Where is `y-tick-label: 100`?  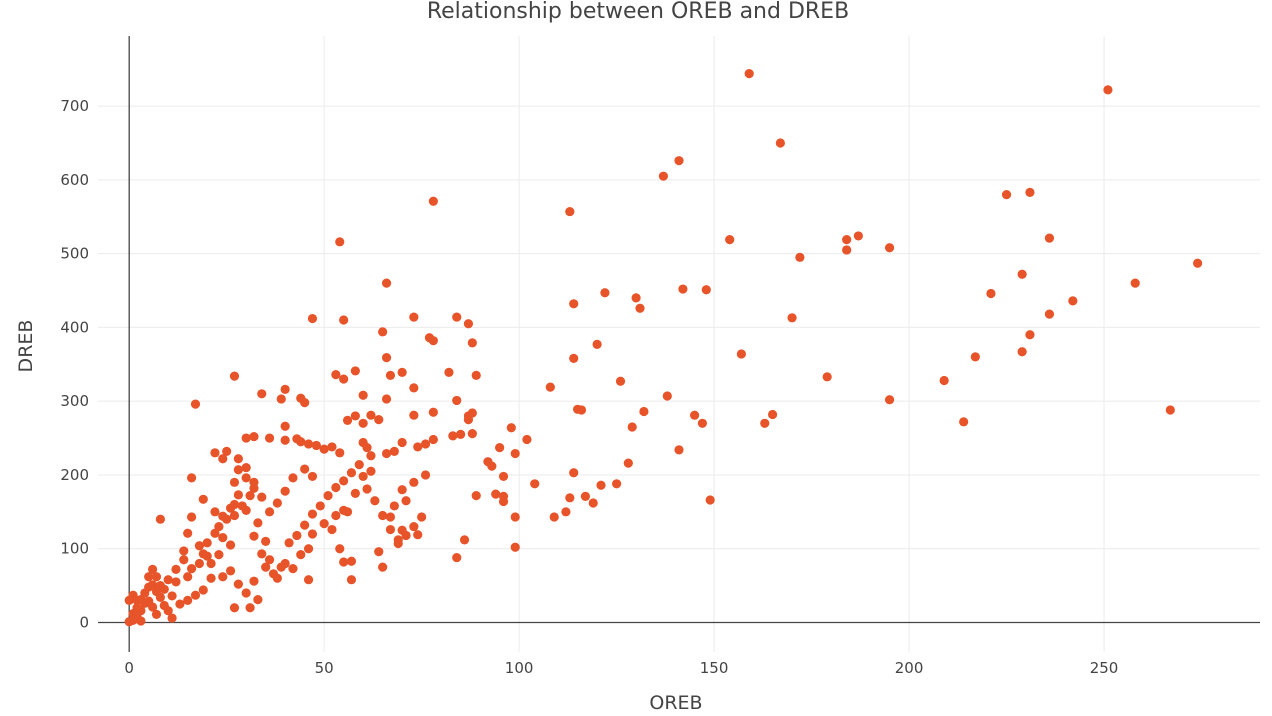
y-tick-label: 100 is located at coordinates (74, 549).